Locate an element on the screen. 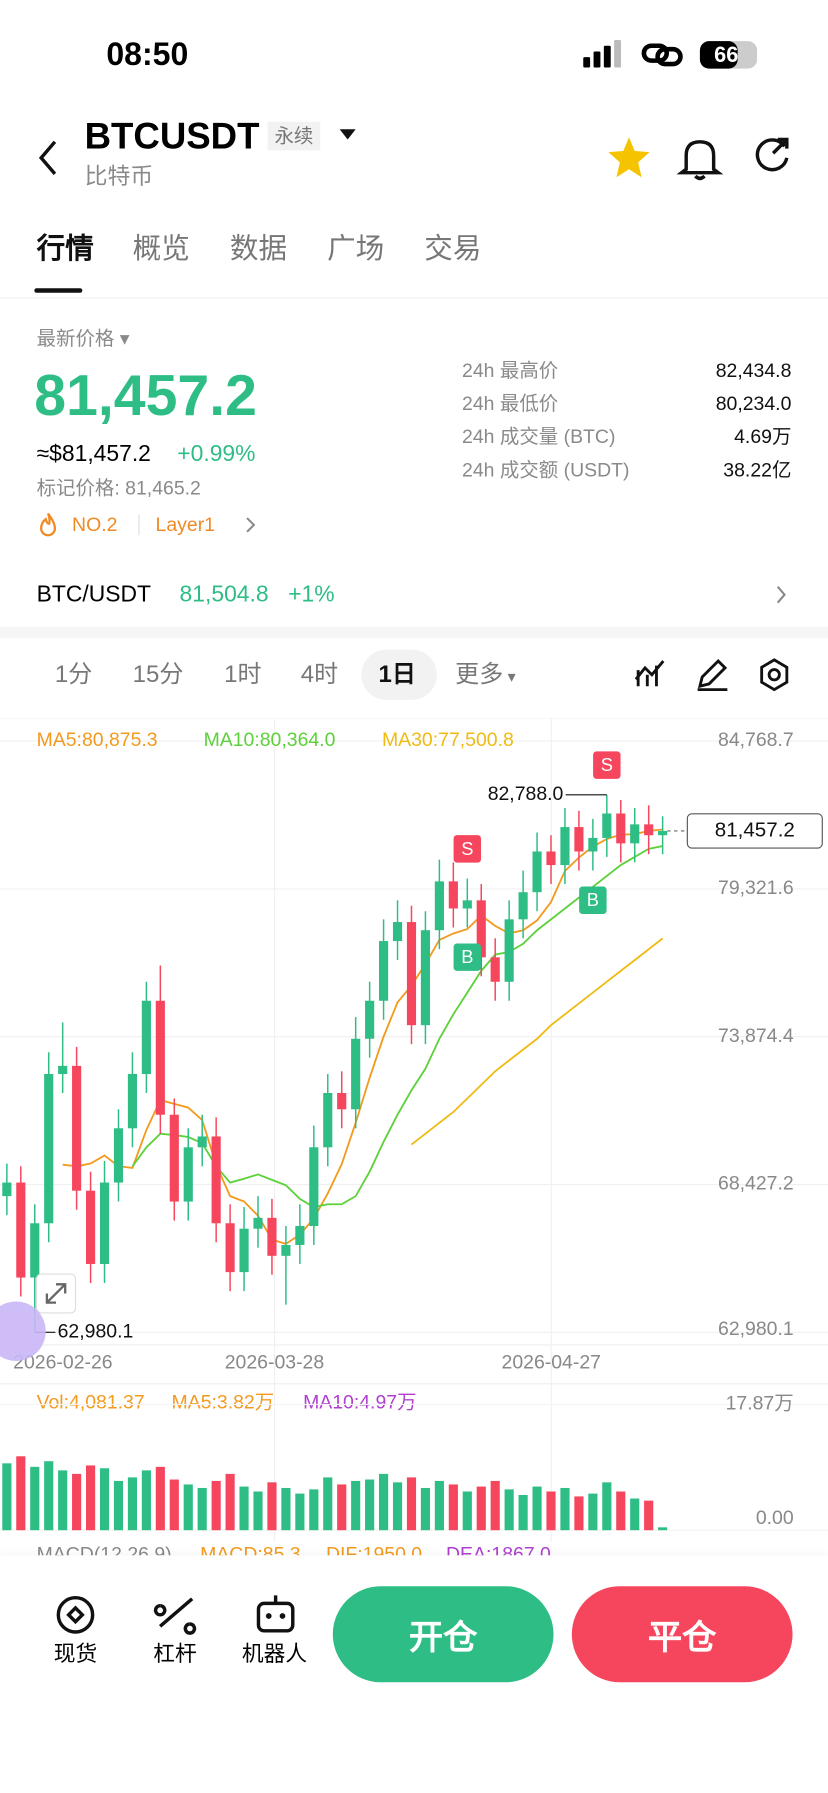  interval: 1日 is located at coordinates (397, 674).